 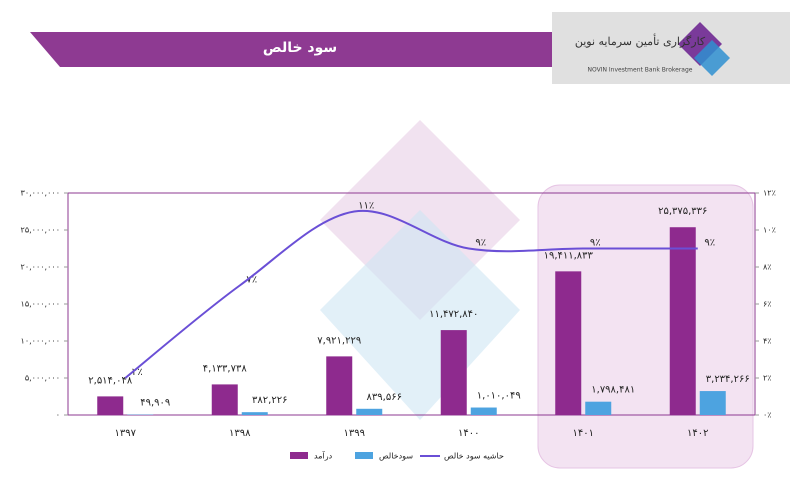 I want to click on y-tick-label: ۱۵,۰۰۰,۰۰۰, so click(x=40, y=304).